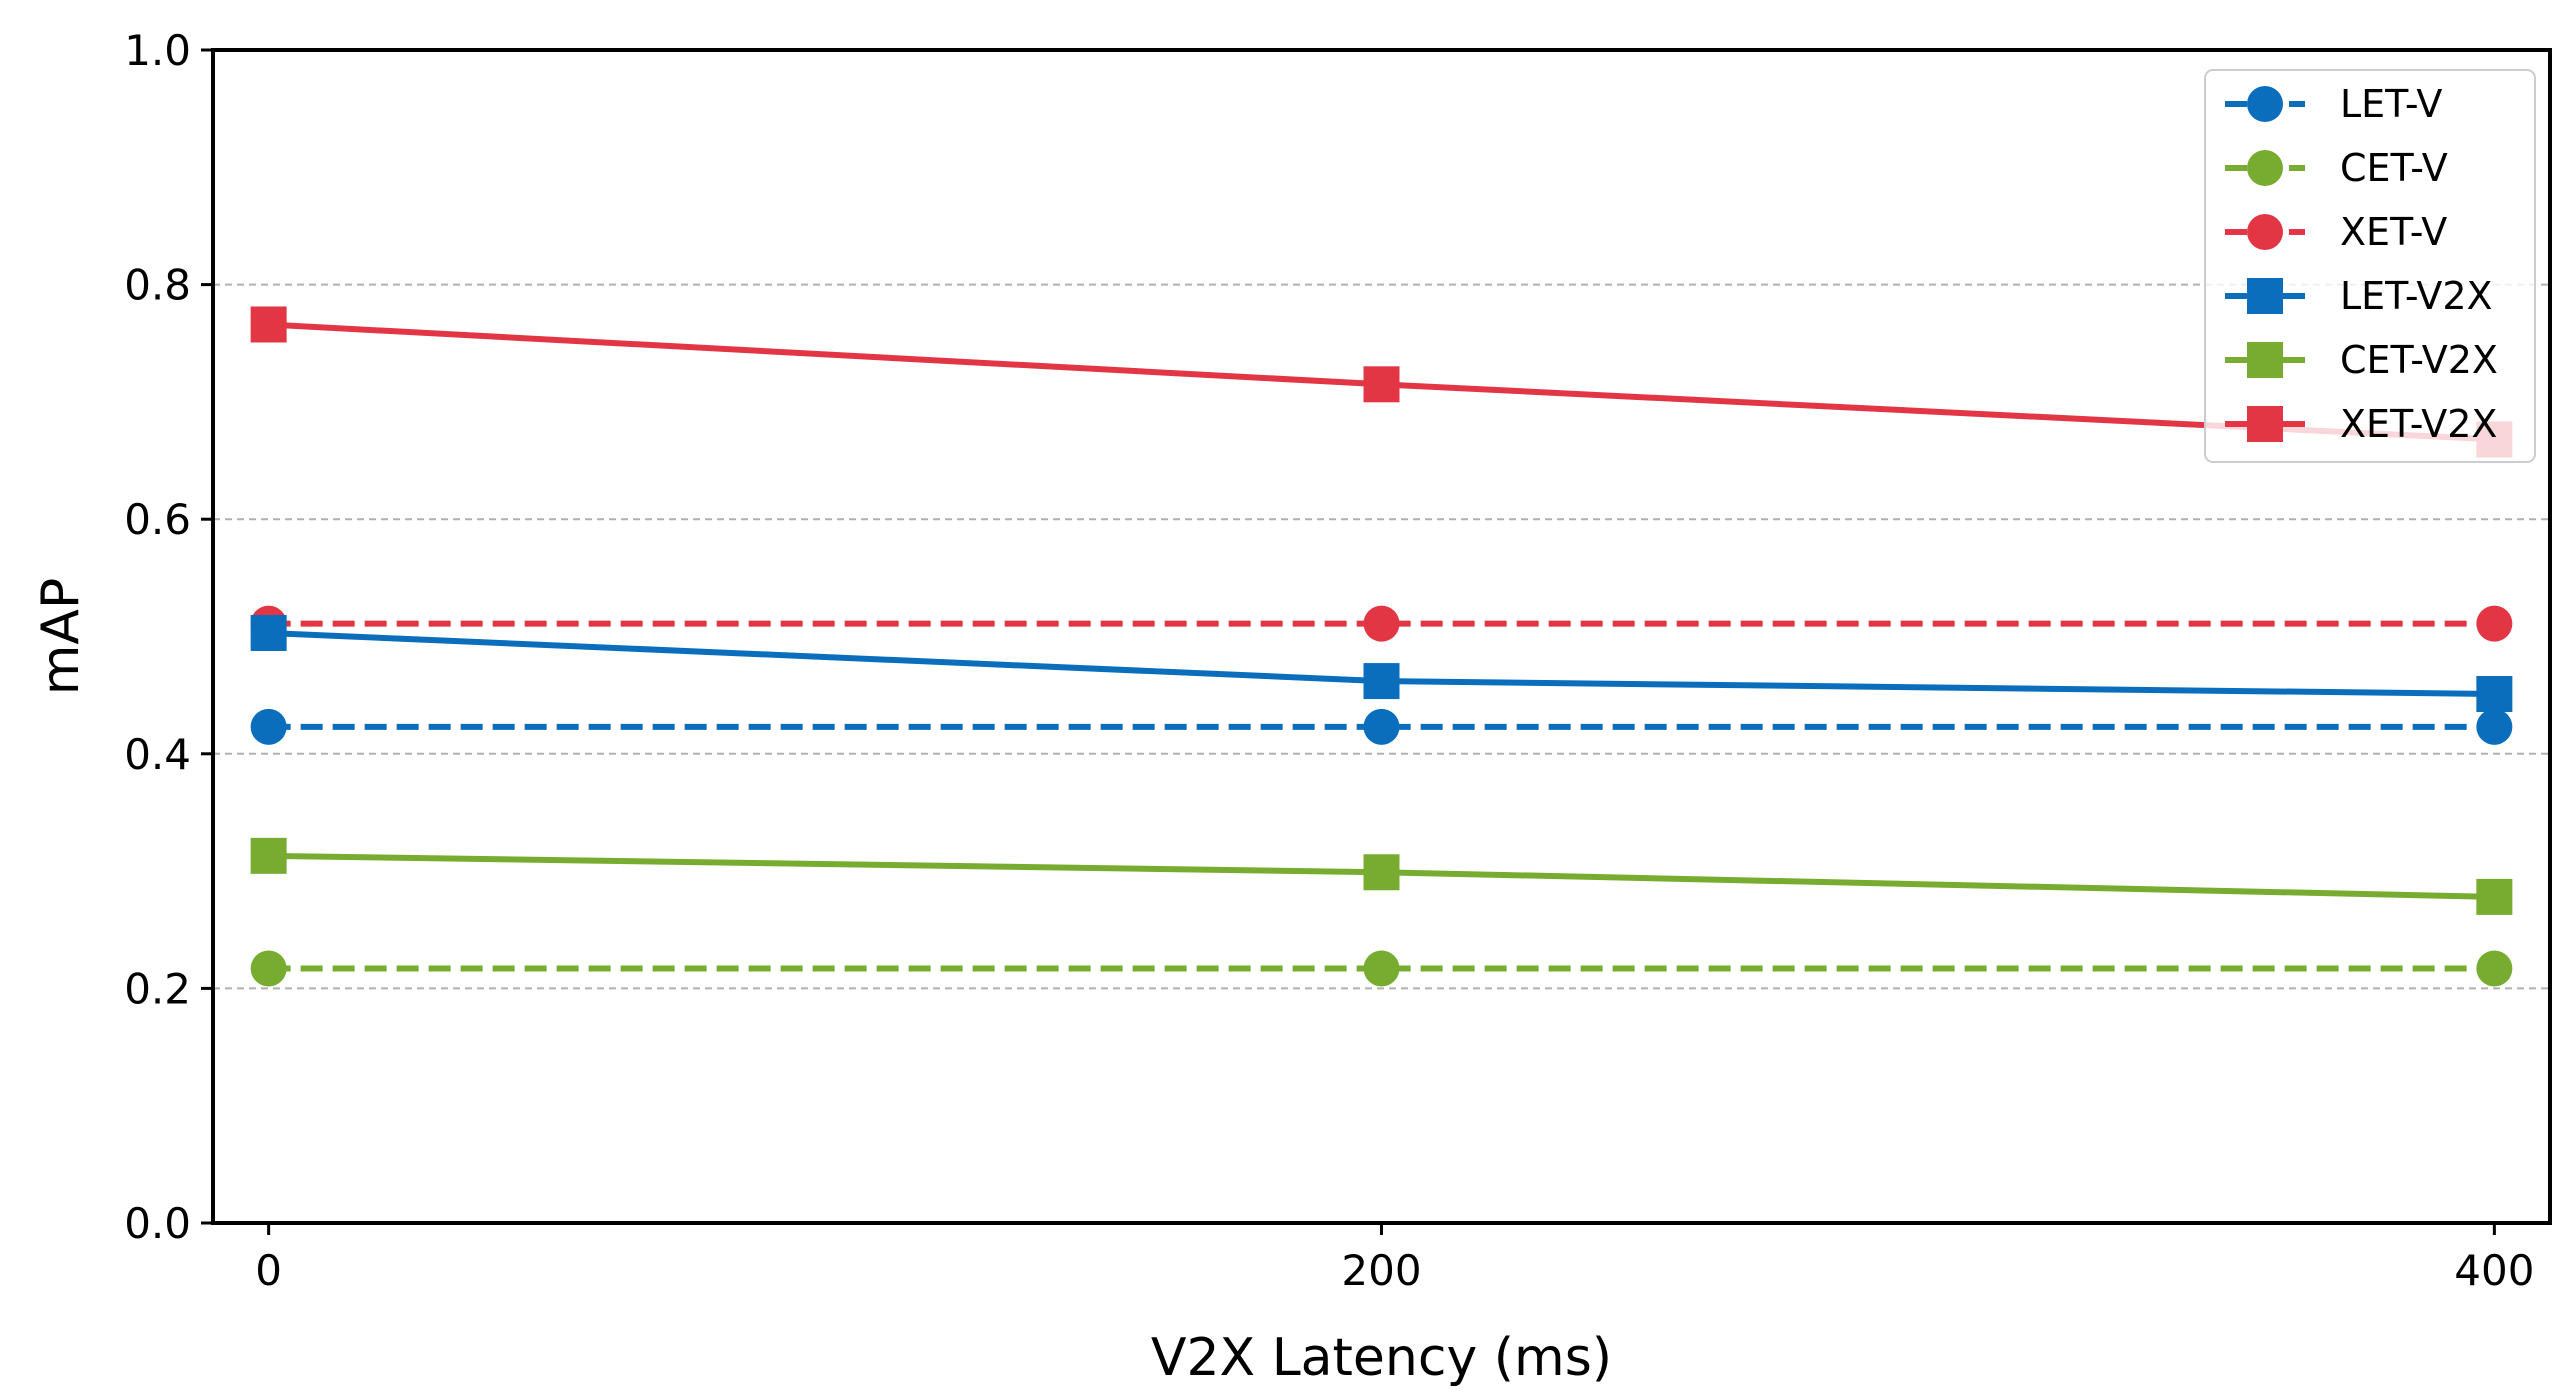 This screenshot has width=2567, height=1400. Describe the element at coordinates (2265, 168) in the screenshot. I see `legend-marker-cet-v` at that location.